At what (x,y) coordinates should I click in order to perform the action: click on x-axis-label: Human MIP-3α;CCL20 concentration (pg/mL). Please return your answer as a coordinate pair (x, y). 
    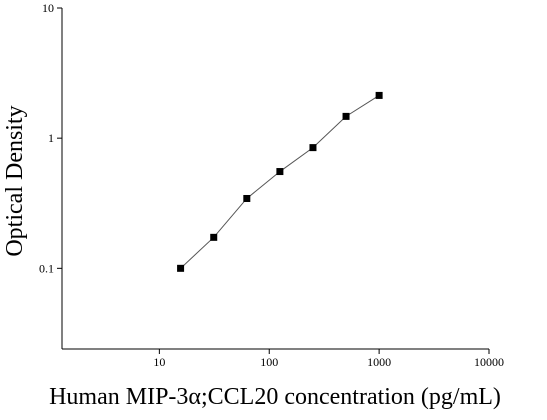
    Looking at the image, I should click on (275, 397).